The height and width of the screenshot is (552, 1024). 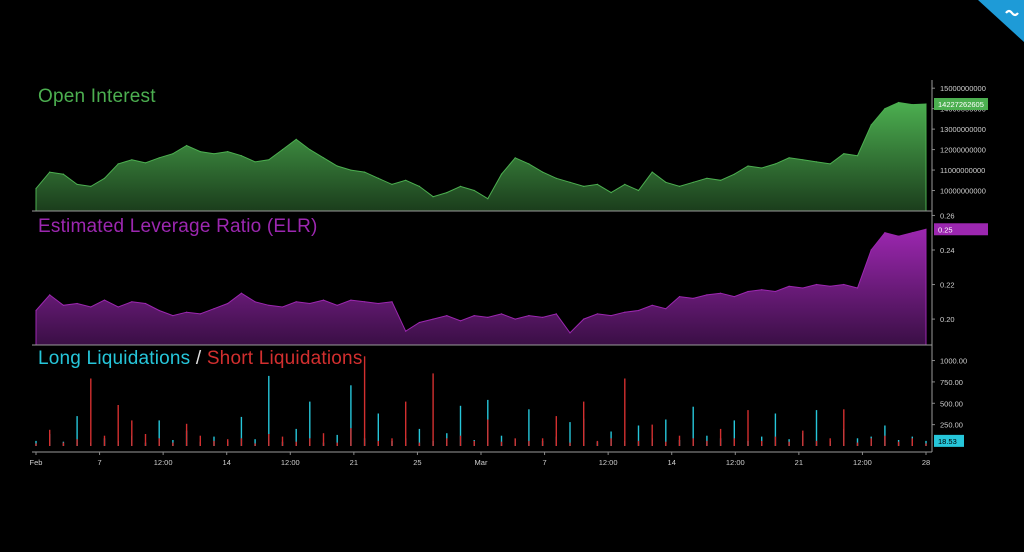 What do you see at coordinates (178, 226) in the screenshot?
I see `elr-title: Estimated Leverage Ratio (ELR)` at bounding box center [178, 226].